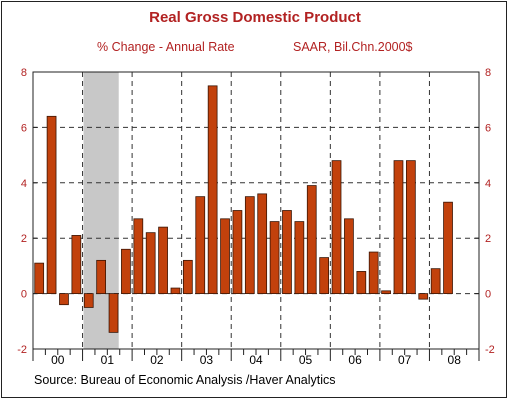 The image size is (510, 401). Describe the element at coordinates (150, 263) in the screenshot. I see `bar-02Q2` at that location.